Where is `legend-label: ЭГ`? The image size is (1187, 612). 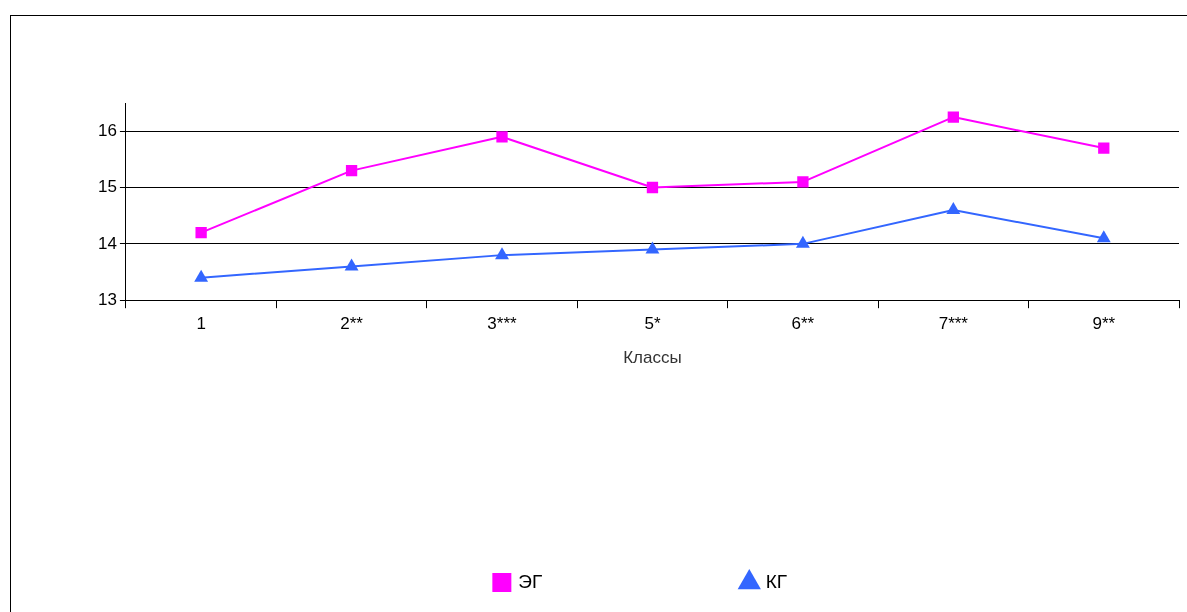 legend-label: ЭГ is located at coordinates (530, 581).